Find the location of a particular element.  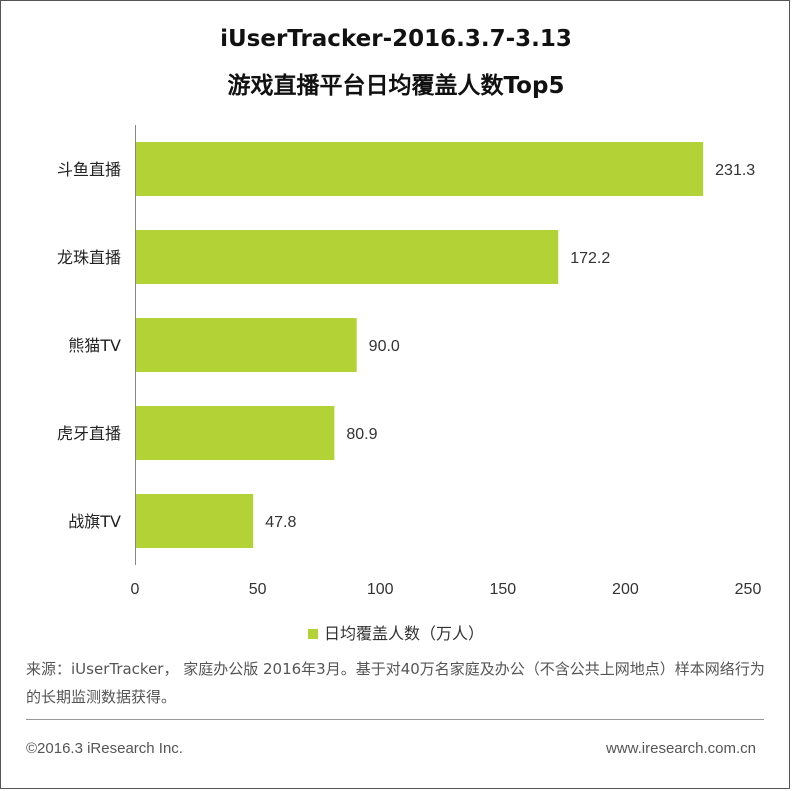

x-tick-label-5: 250 is located at coordinates (748, 589).